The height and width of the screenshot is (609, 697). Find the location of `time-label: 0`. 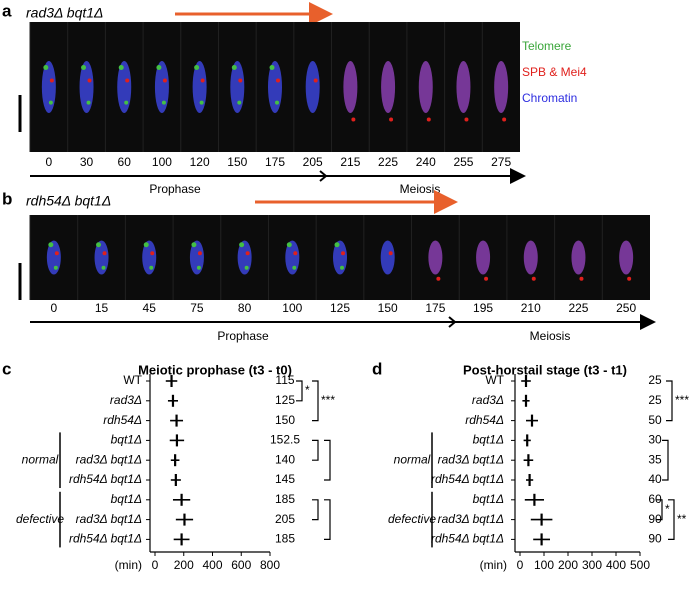

time-label: 0 is located at coordinates (49, 162).